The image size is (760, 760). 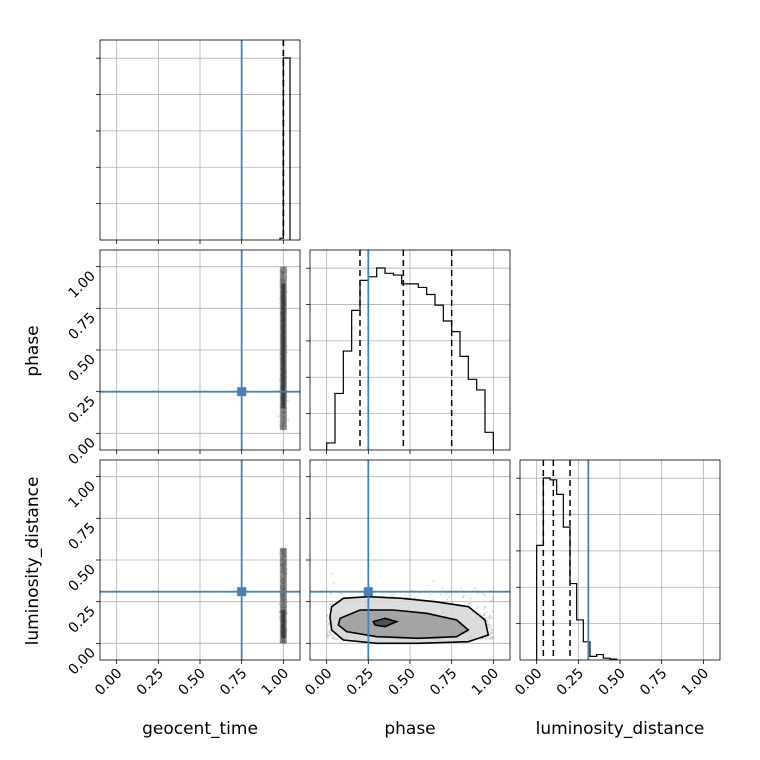 What do you see at coordinates (200, 729) in the screenshot?
I see `x-axis-label-geocent-time: geocent_time` at bounding box center [200, 729].